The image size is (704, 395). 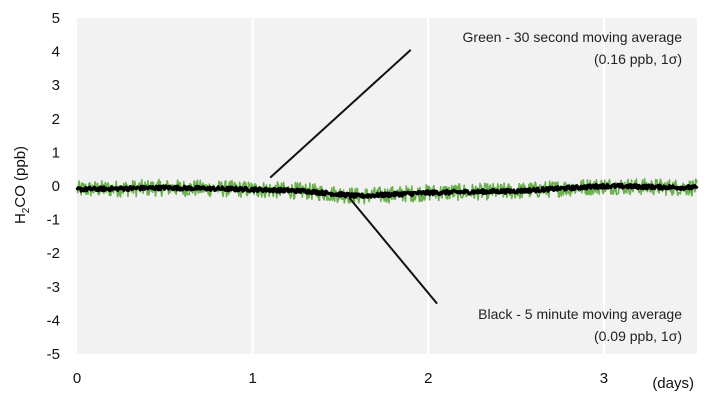 I want to click on y-tick-label-5: 0, so click(x=56, y=186).